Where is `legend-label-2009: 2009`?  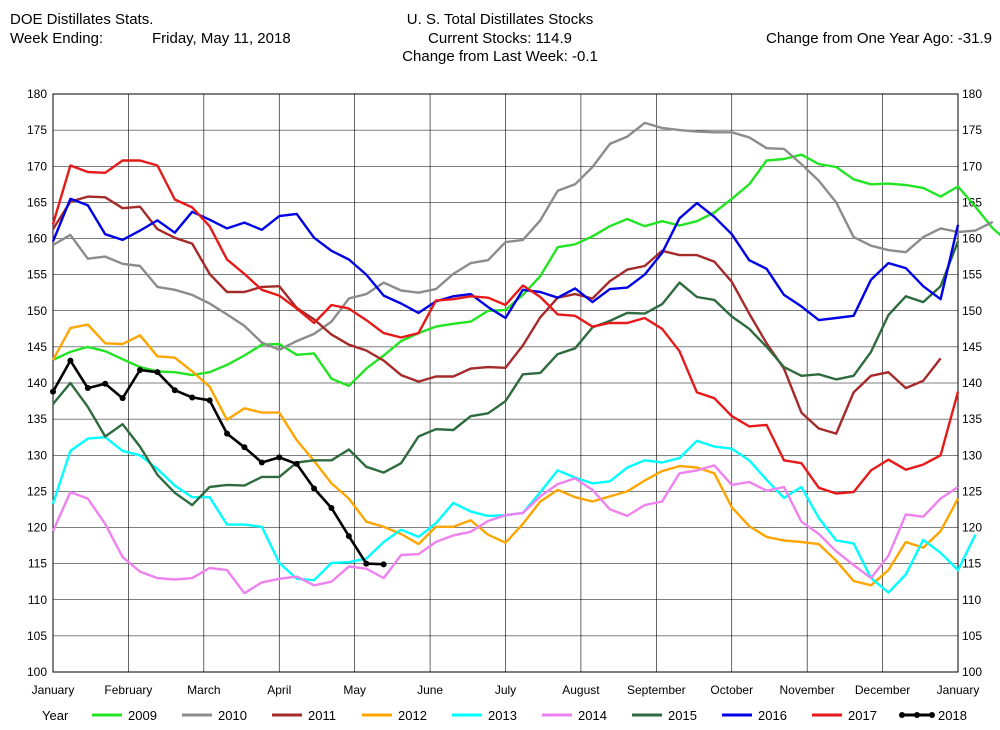 legend-label-2009: 2009 is located at coordinates (142, 715).